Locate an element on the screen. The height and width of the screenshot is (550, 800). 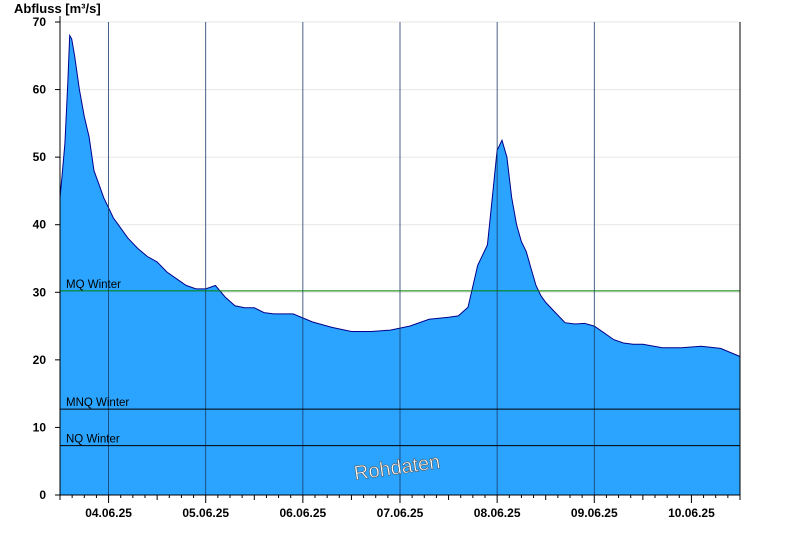
reference-label: MQ Winter is located at coordinates (93, 285).